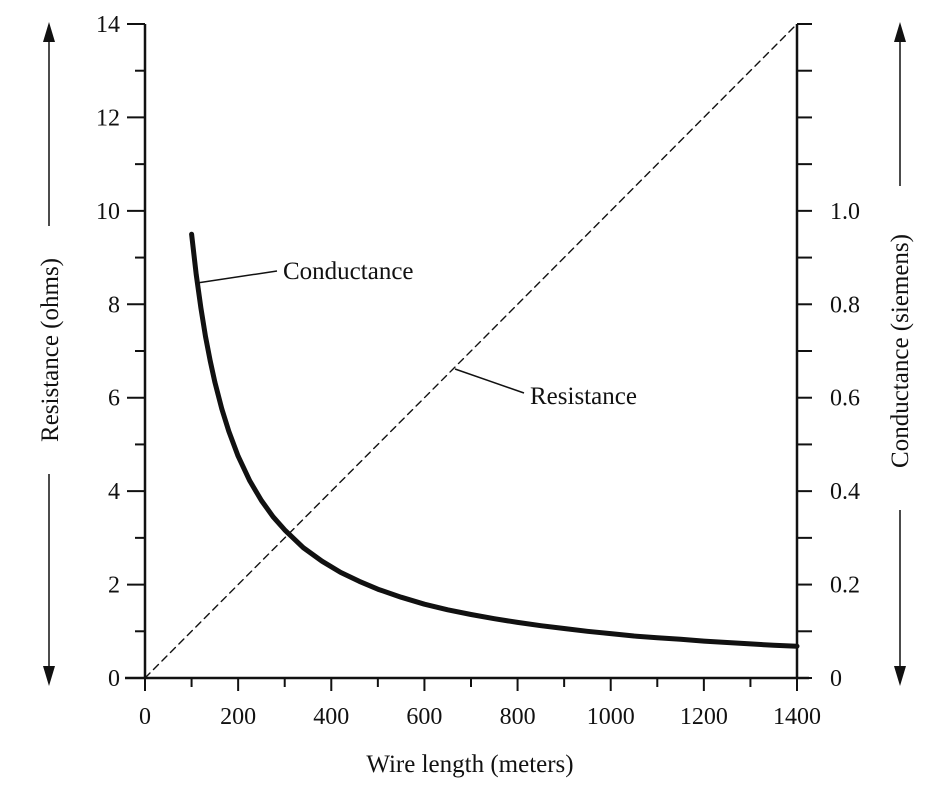 This screenshot has height=789, width=952. Describe the element at coordinates (348, 271) in the screenshot. I see `conductance-label: Conductance` at that location.